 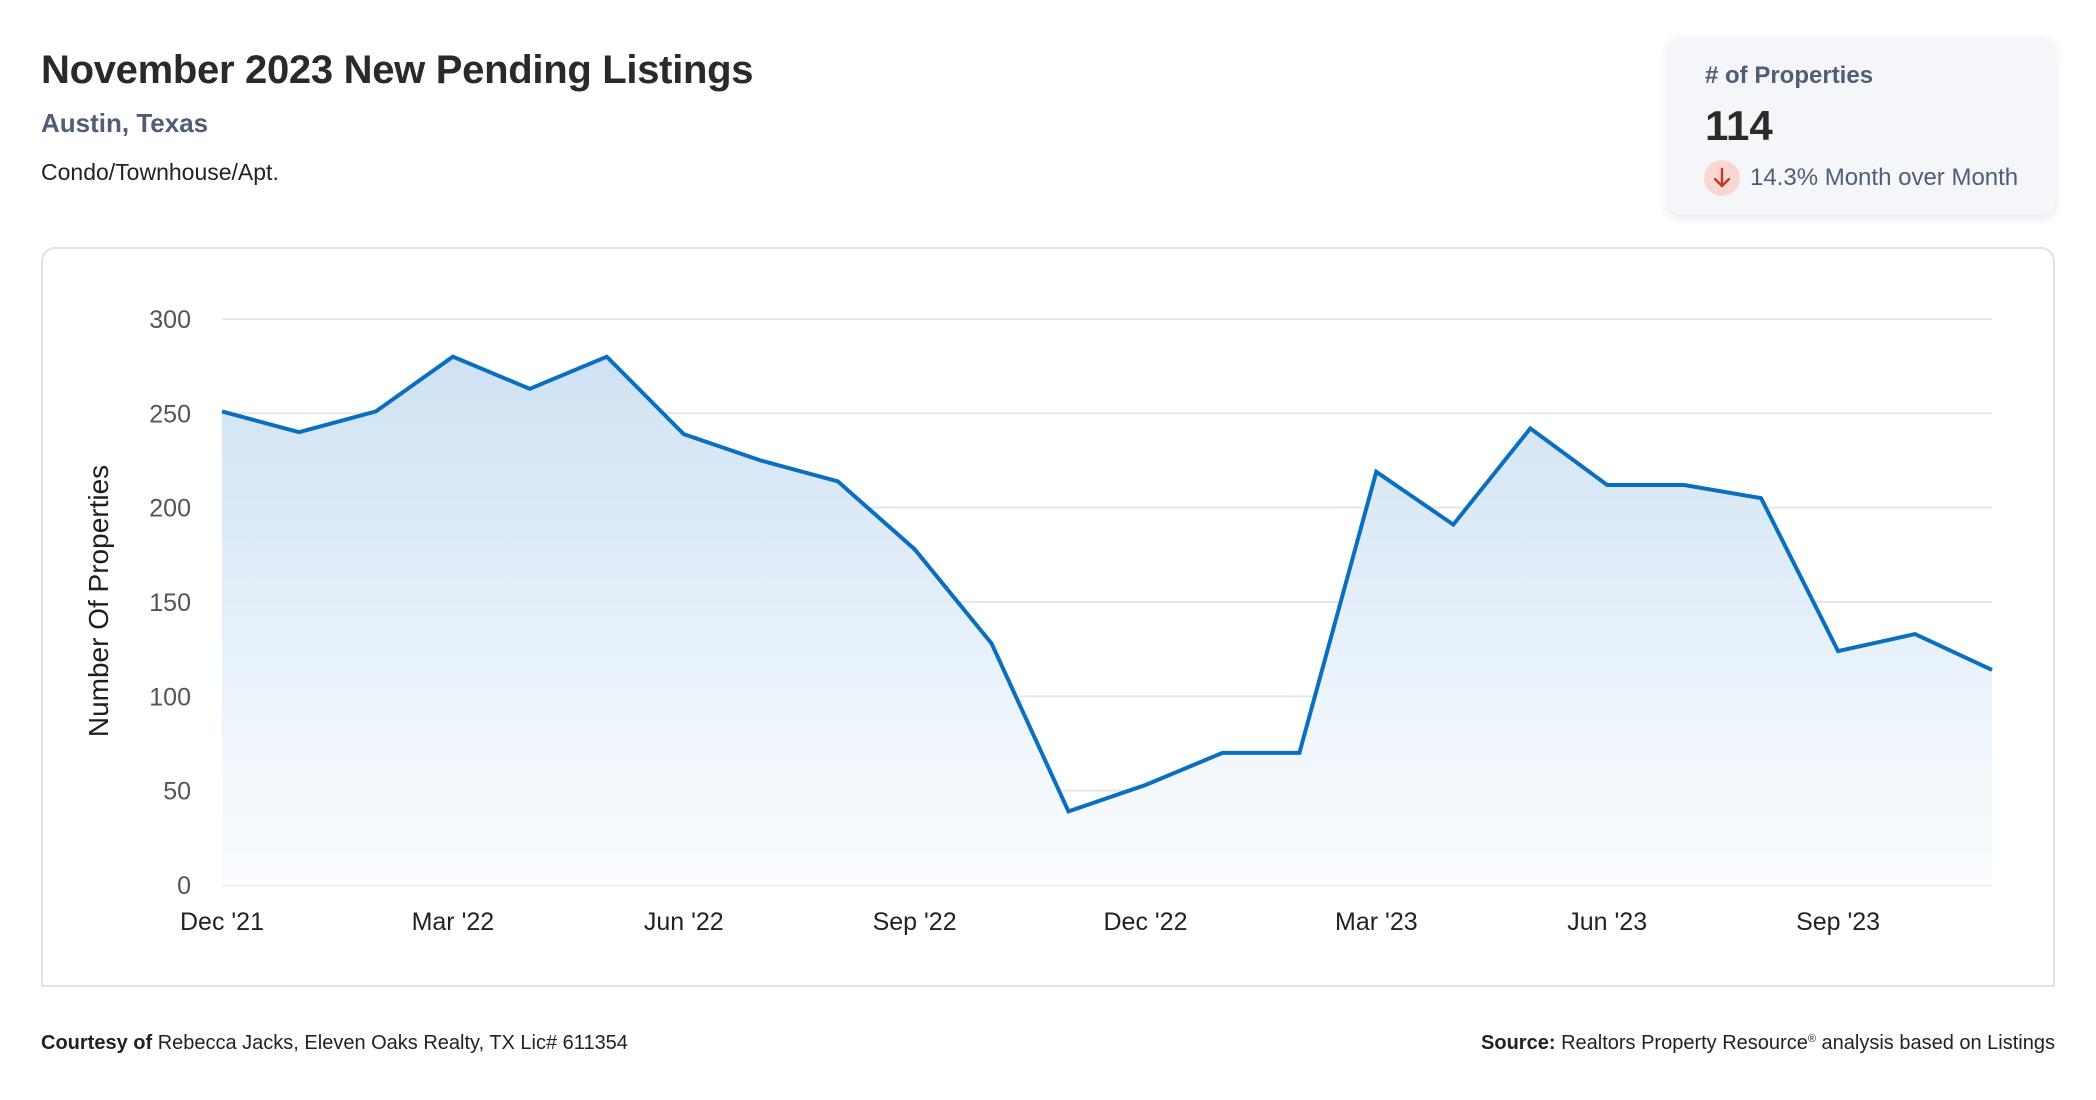 I want to click on svg-text: 200, so click(x=170, y=509).